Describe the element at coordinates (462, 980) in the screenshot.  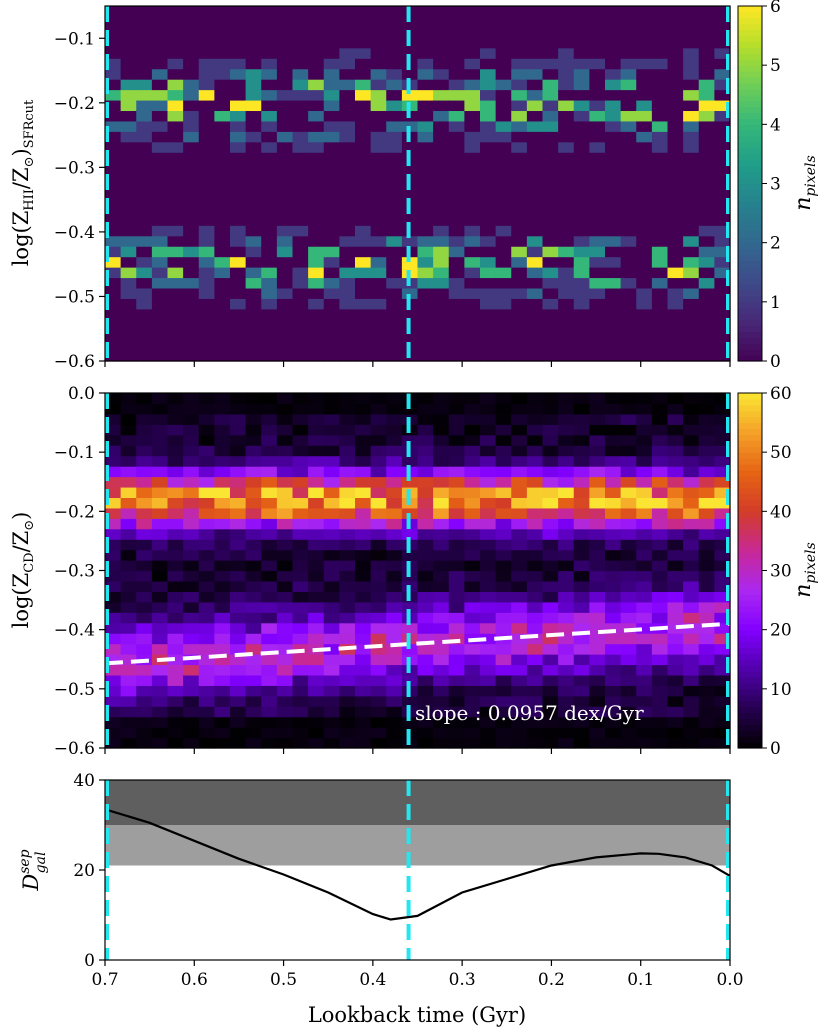
I see `x-tick-label: 0.3` at that location.